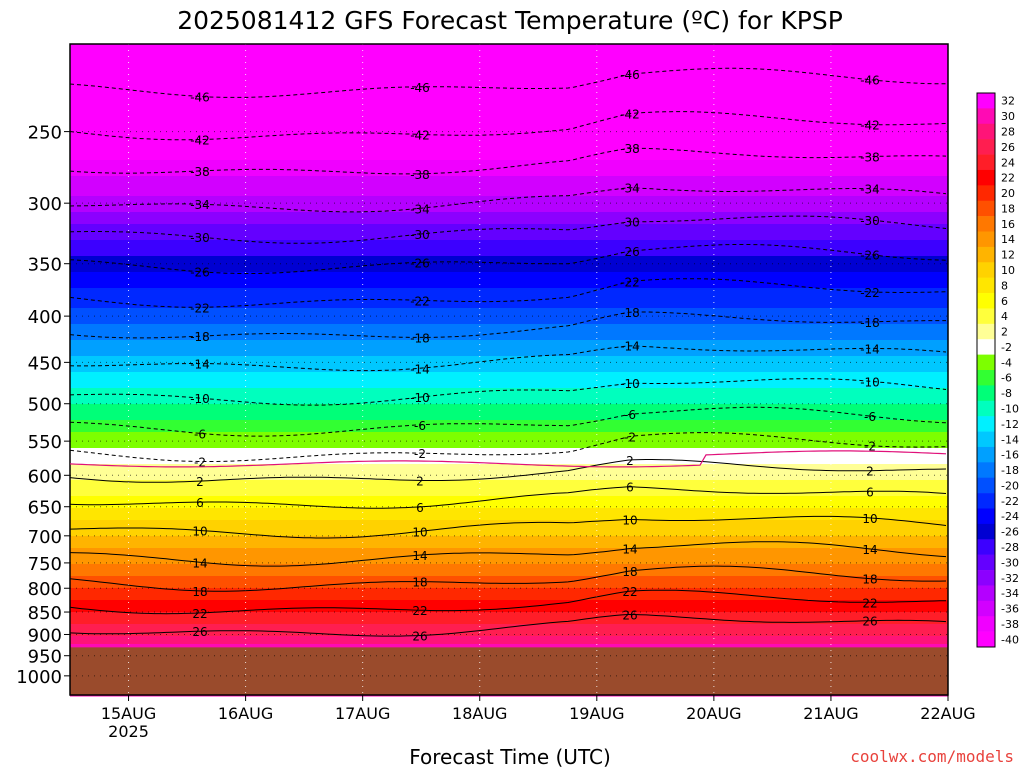  Describe the element at coordinates (713, 713) in the screenshot. I see `x-tick-label: 20AUG` at that location.